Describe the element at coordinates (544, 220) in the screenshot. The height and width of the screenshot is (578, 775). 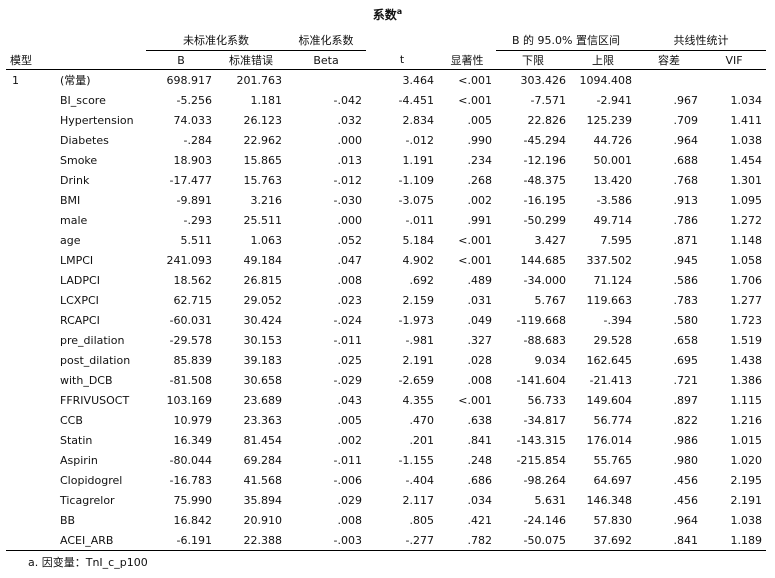
I see `lower-bound-cell: -50.299` at that location.